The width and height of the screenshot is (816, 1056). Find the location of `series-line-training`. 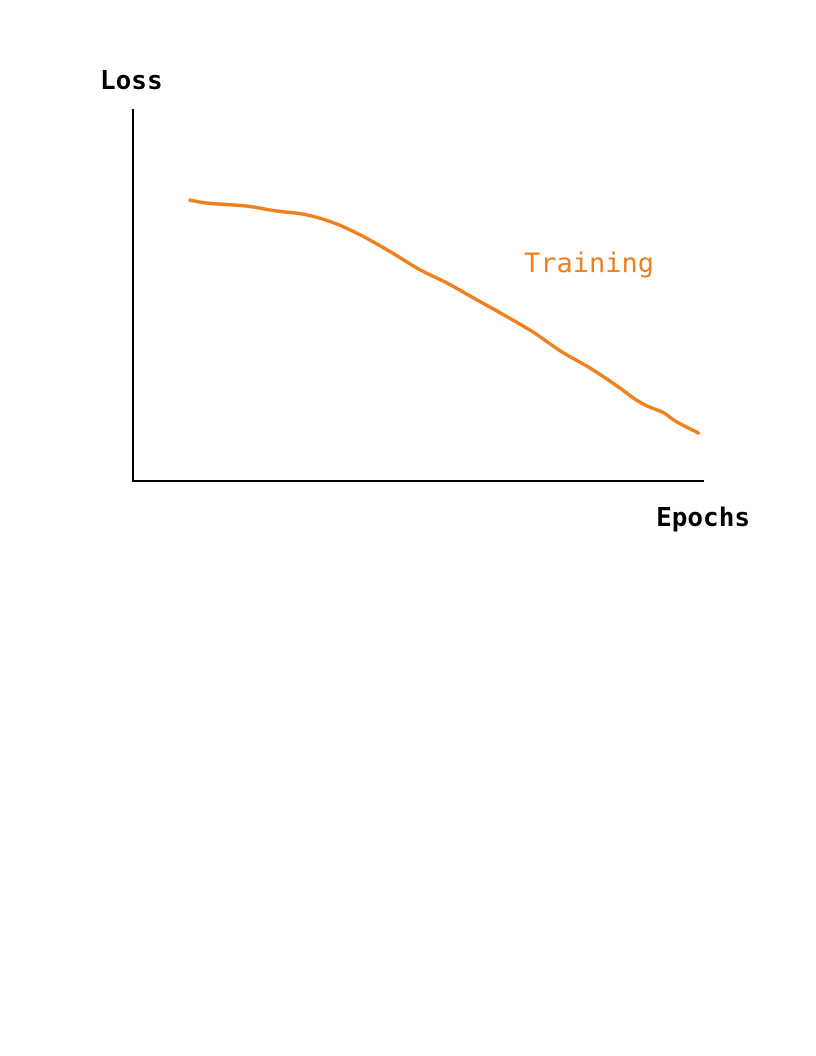

series-line-training is located at coordinates (444, 316).